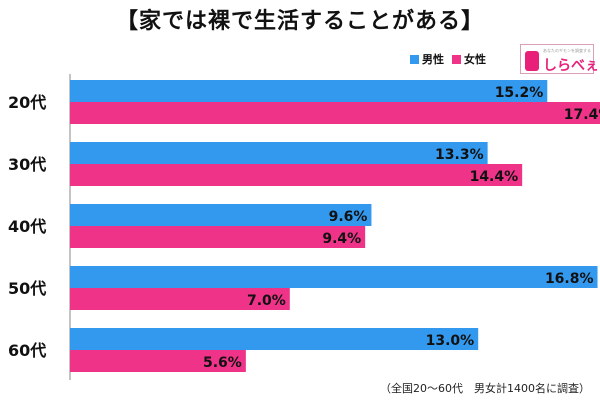  What do you see at coordinates (532, 61) in the screenshot?
I see `logo-mark-icon` at bounding box center [532, 61].